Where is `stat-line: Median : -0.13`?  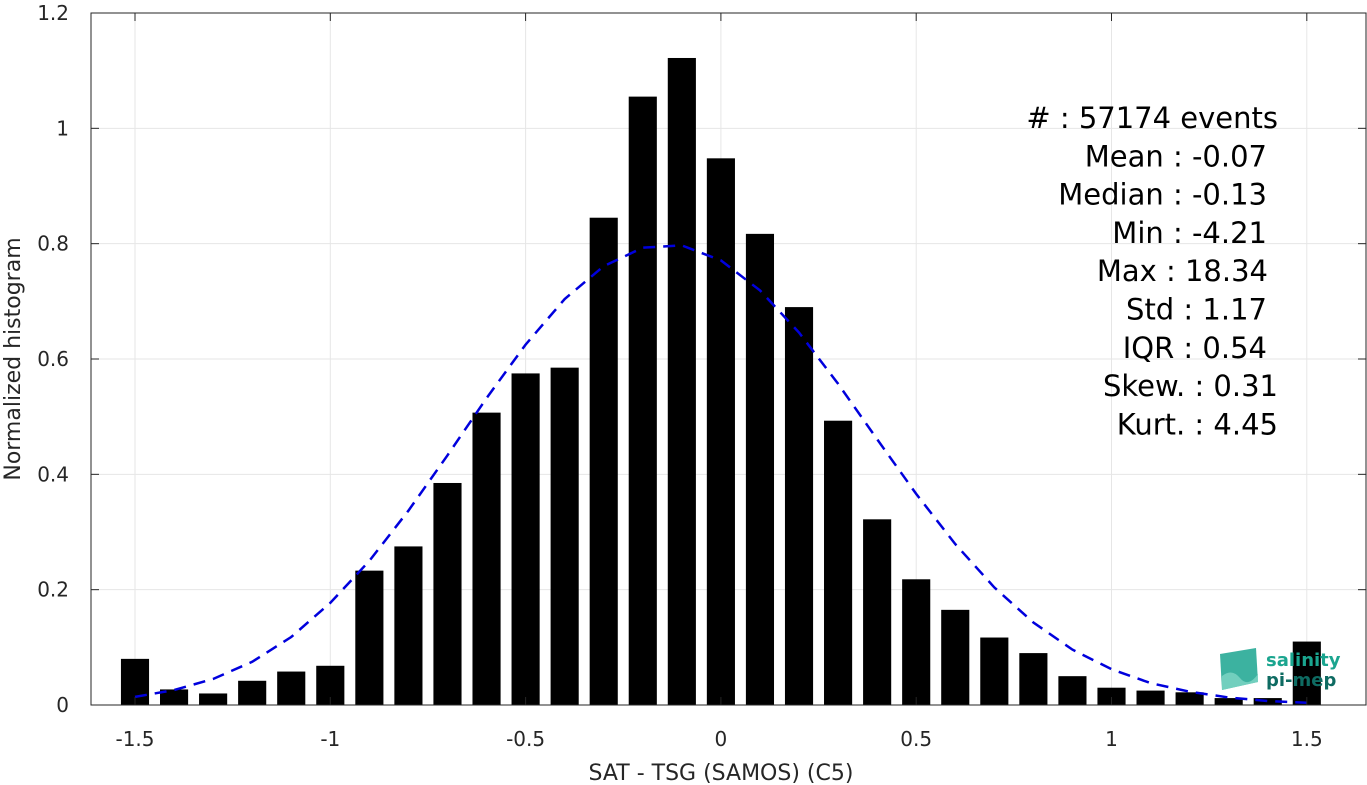
stat-line: Median : -0.13 is located at coordinates (1162, 195).